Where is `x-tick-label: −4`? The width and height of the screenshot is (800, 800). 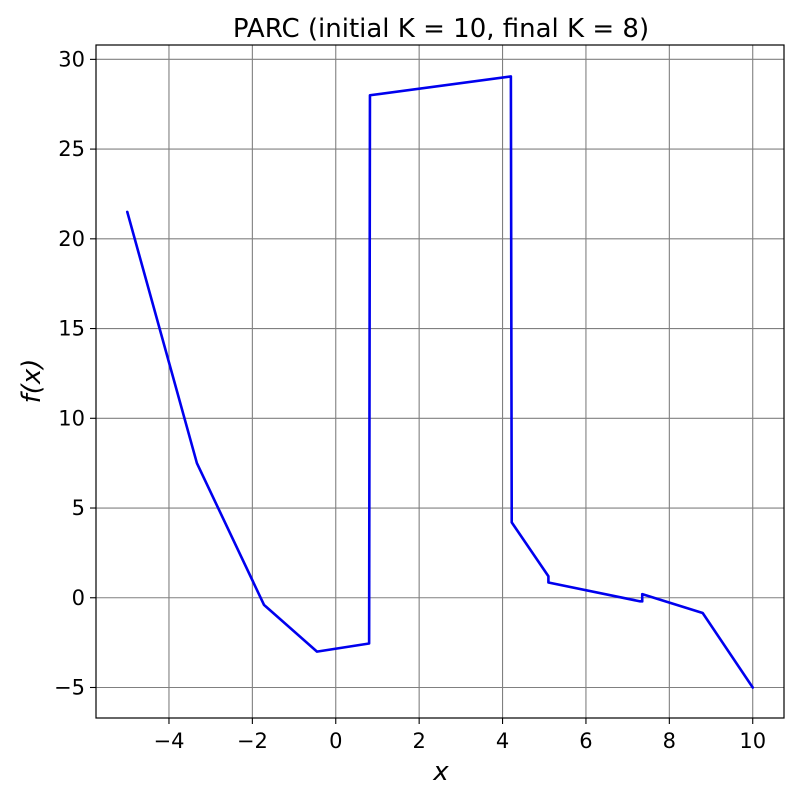
x-tick-label: −4 is located at coordinates (168, 741).